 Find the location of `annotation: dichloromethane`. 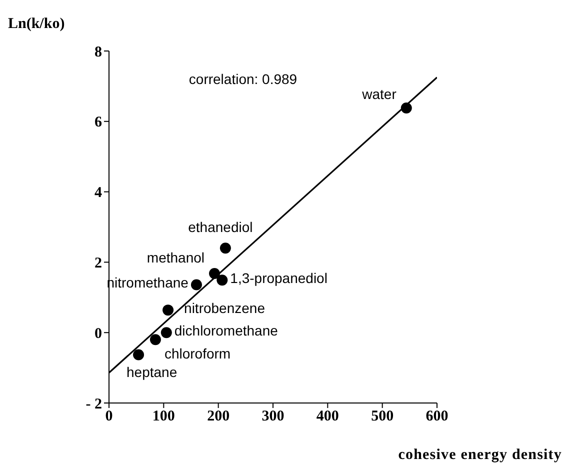

annotation: dichloromethane is located at coordinates (226, 330).